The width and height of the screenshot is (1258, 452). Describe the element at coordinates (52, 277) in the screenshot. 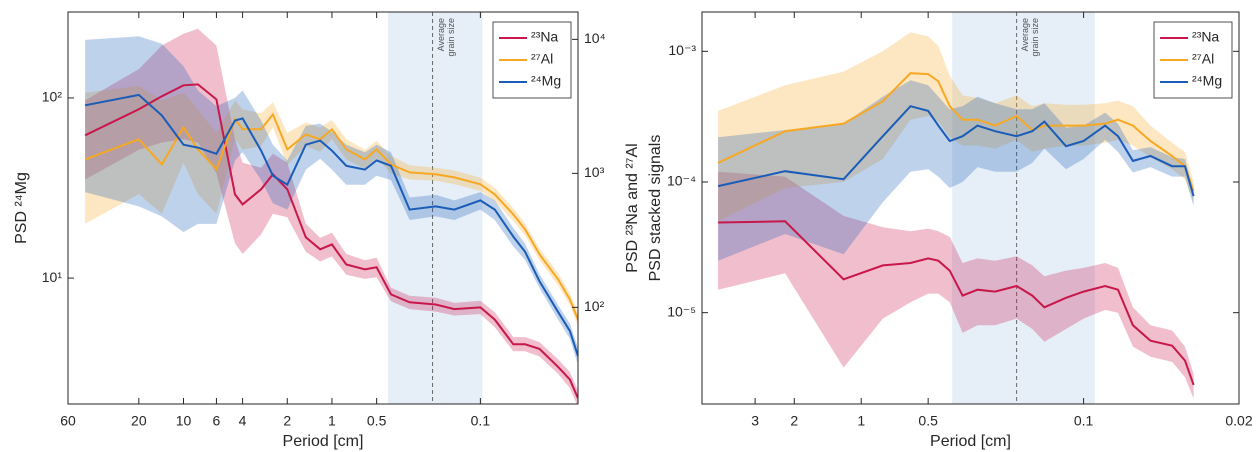

I see `y-tick-label: 10¹` at that location.